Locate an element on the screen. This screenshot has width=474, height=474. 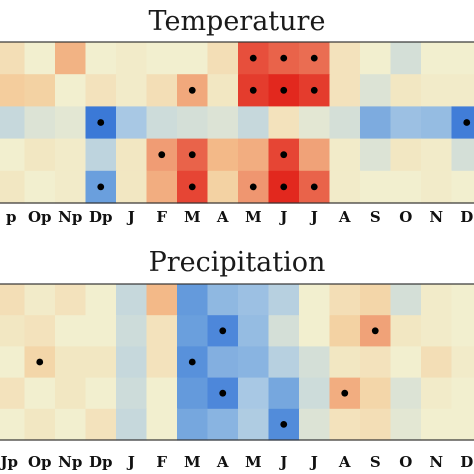
month-tick-label: p is located at coordinates (11, 217).